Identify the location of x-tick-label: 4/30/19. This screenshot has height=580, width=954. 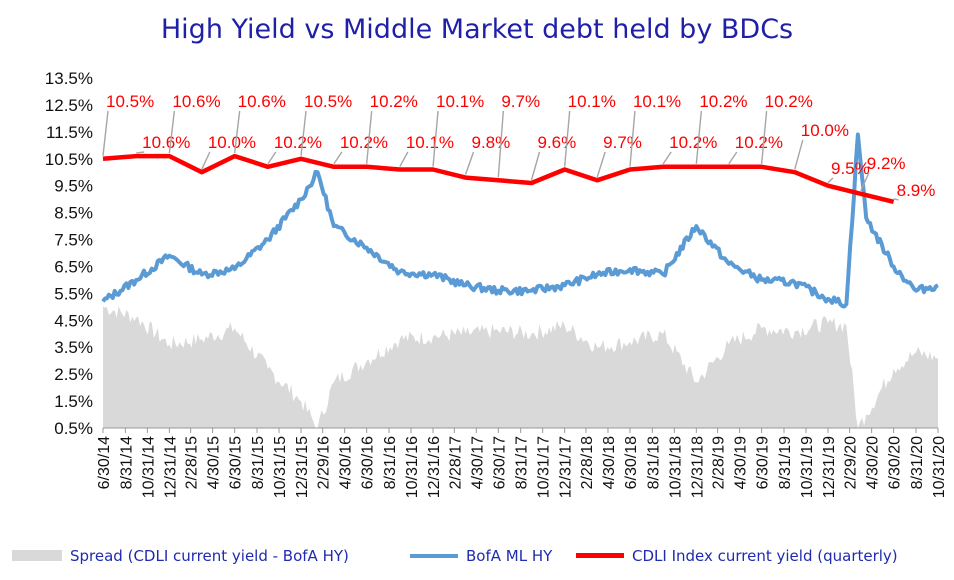
(741, 462).